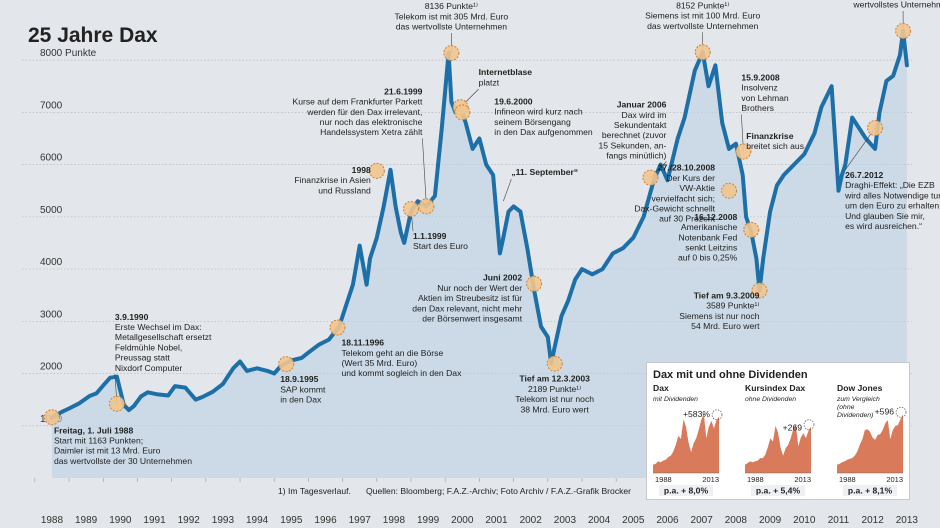 The image size is (940, 528). Describe the element at coordinates (440, 241) in the screenshot. I see `event-annotation: 1.1.1999 Start des Euro` at that location.